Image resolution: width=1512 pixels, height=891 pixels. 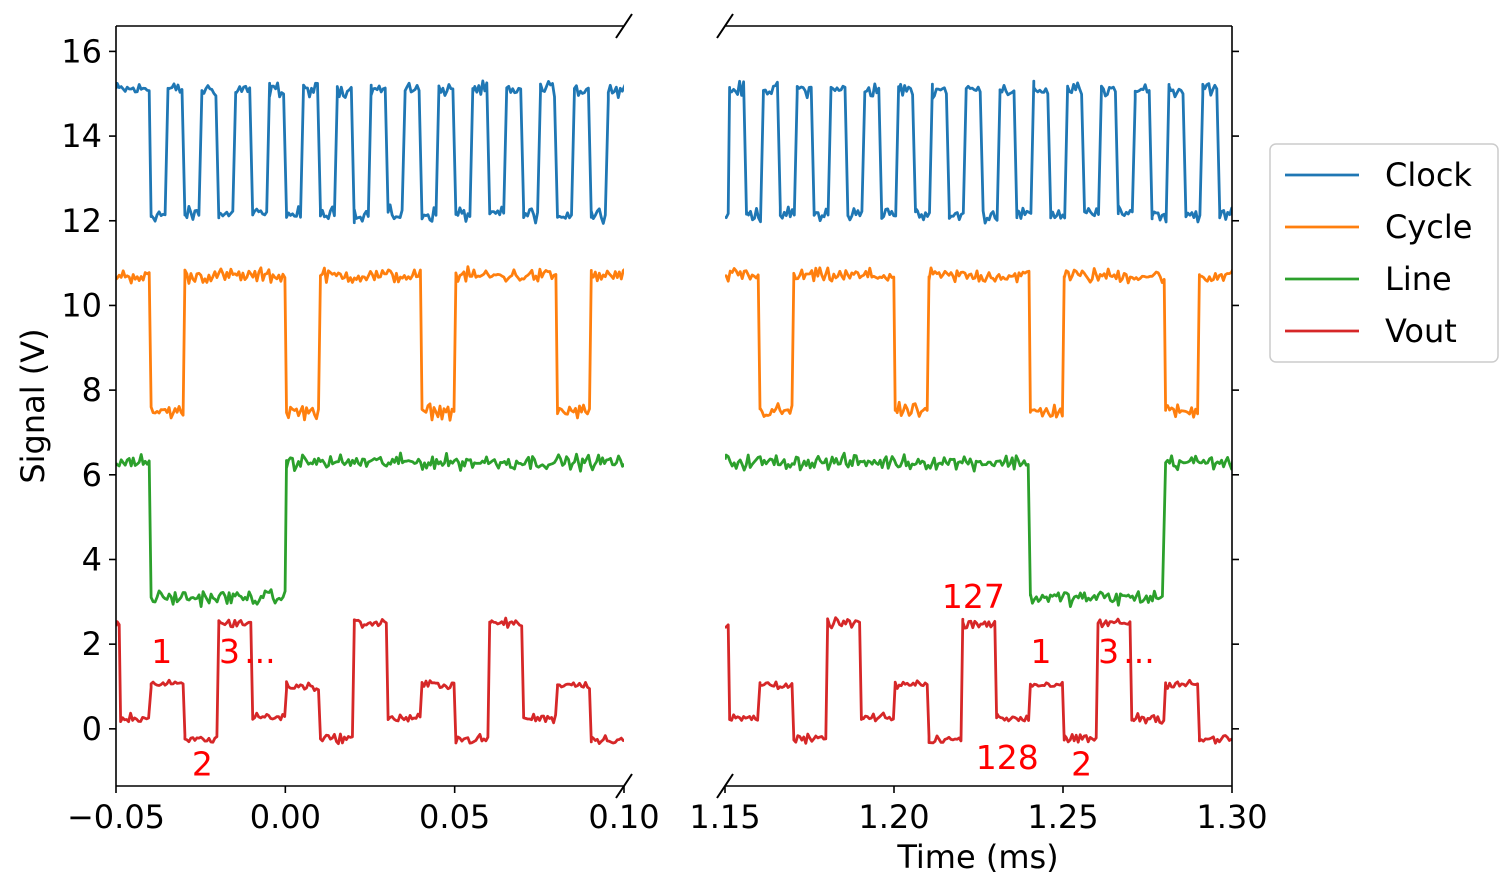 What do you see at coordinates (978, 152) in the screenshot?
I see `series-line-clock-right` at bounding box center [978, 152].